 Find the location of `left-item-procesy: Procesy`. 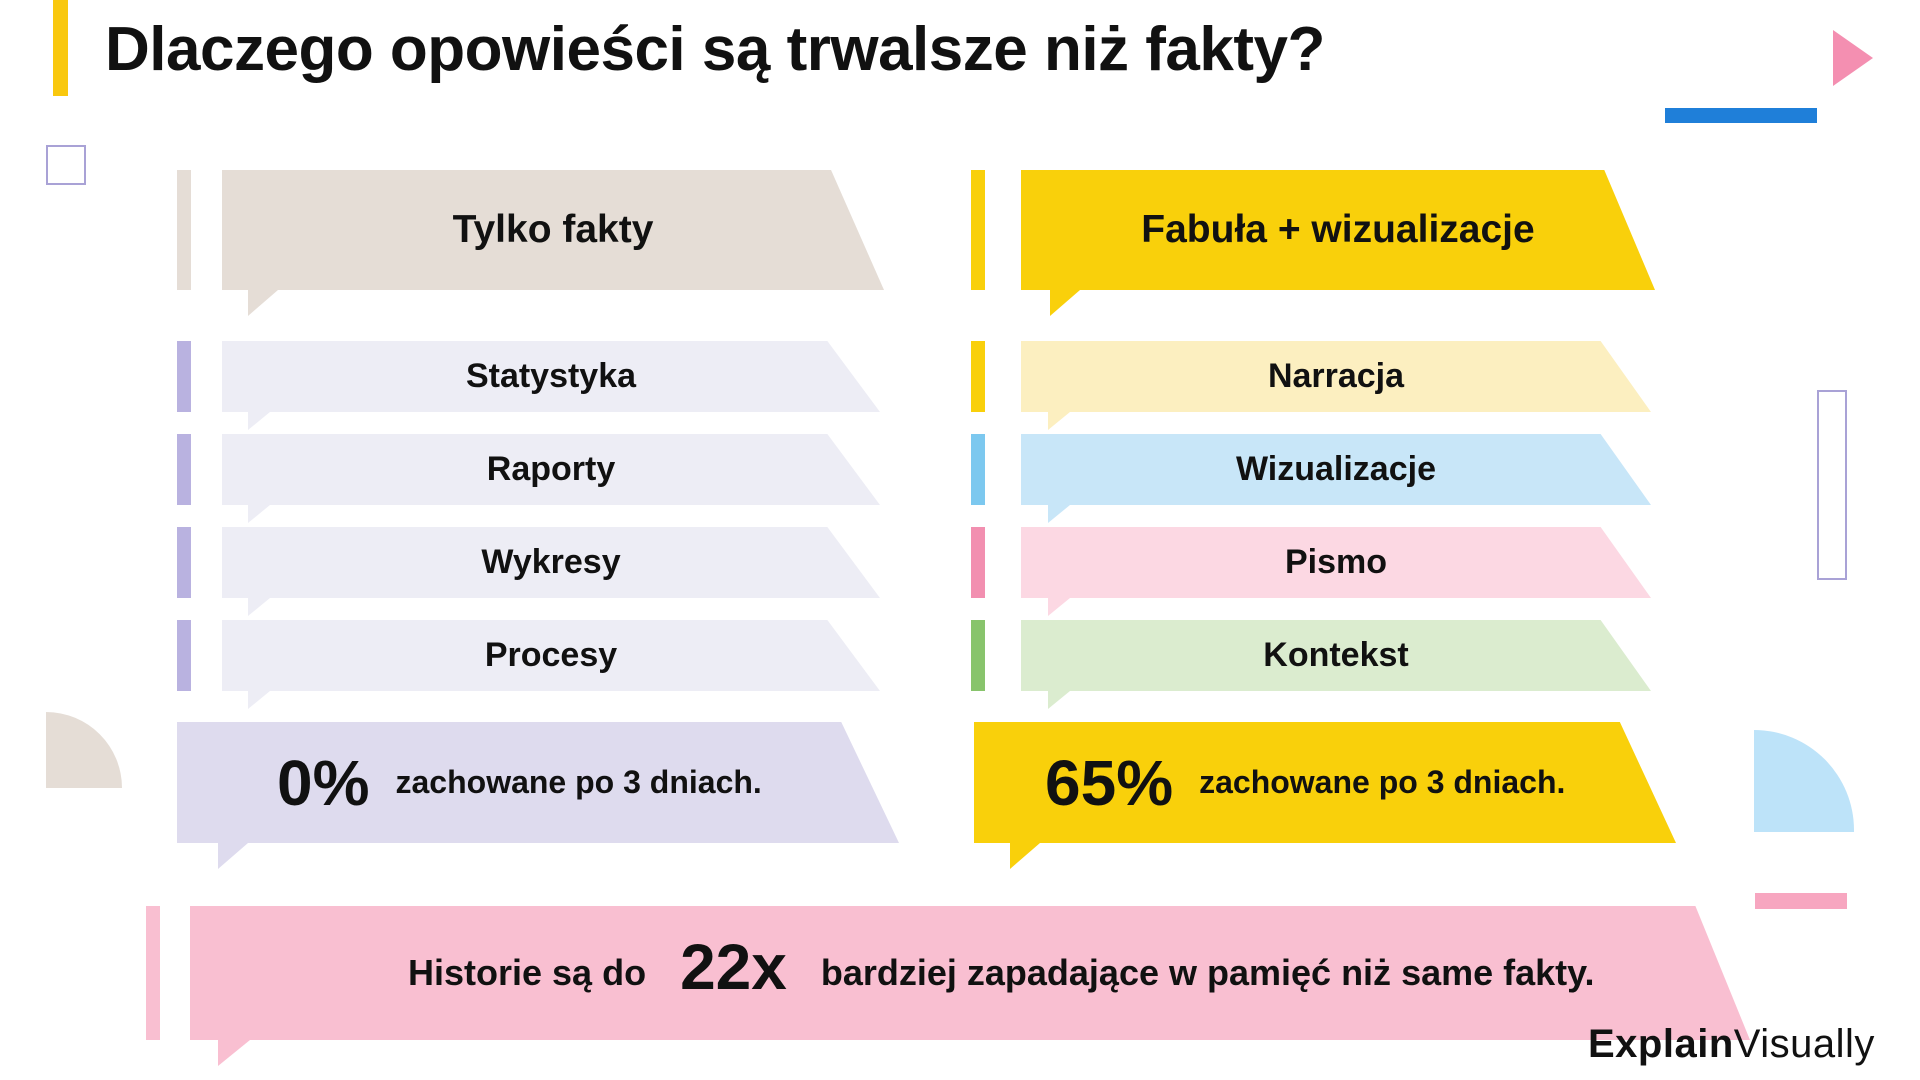

left-item-procesy: Procesy is located at coordinates (551, 655).